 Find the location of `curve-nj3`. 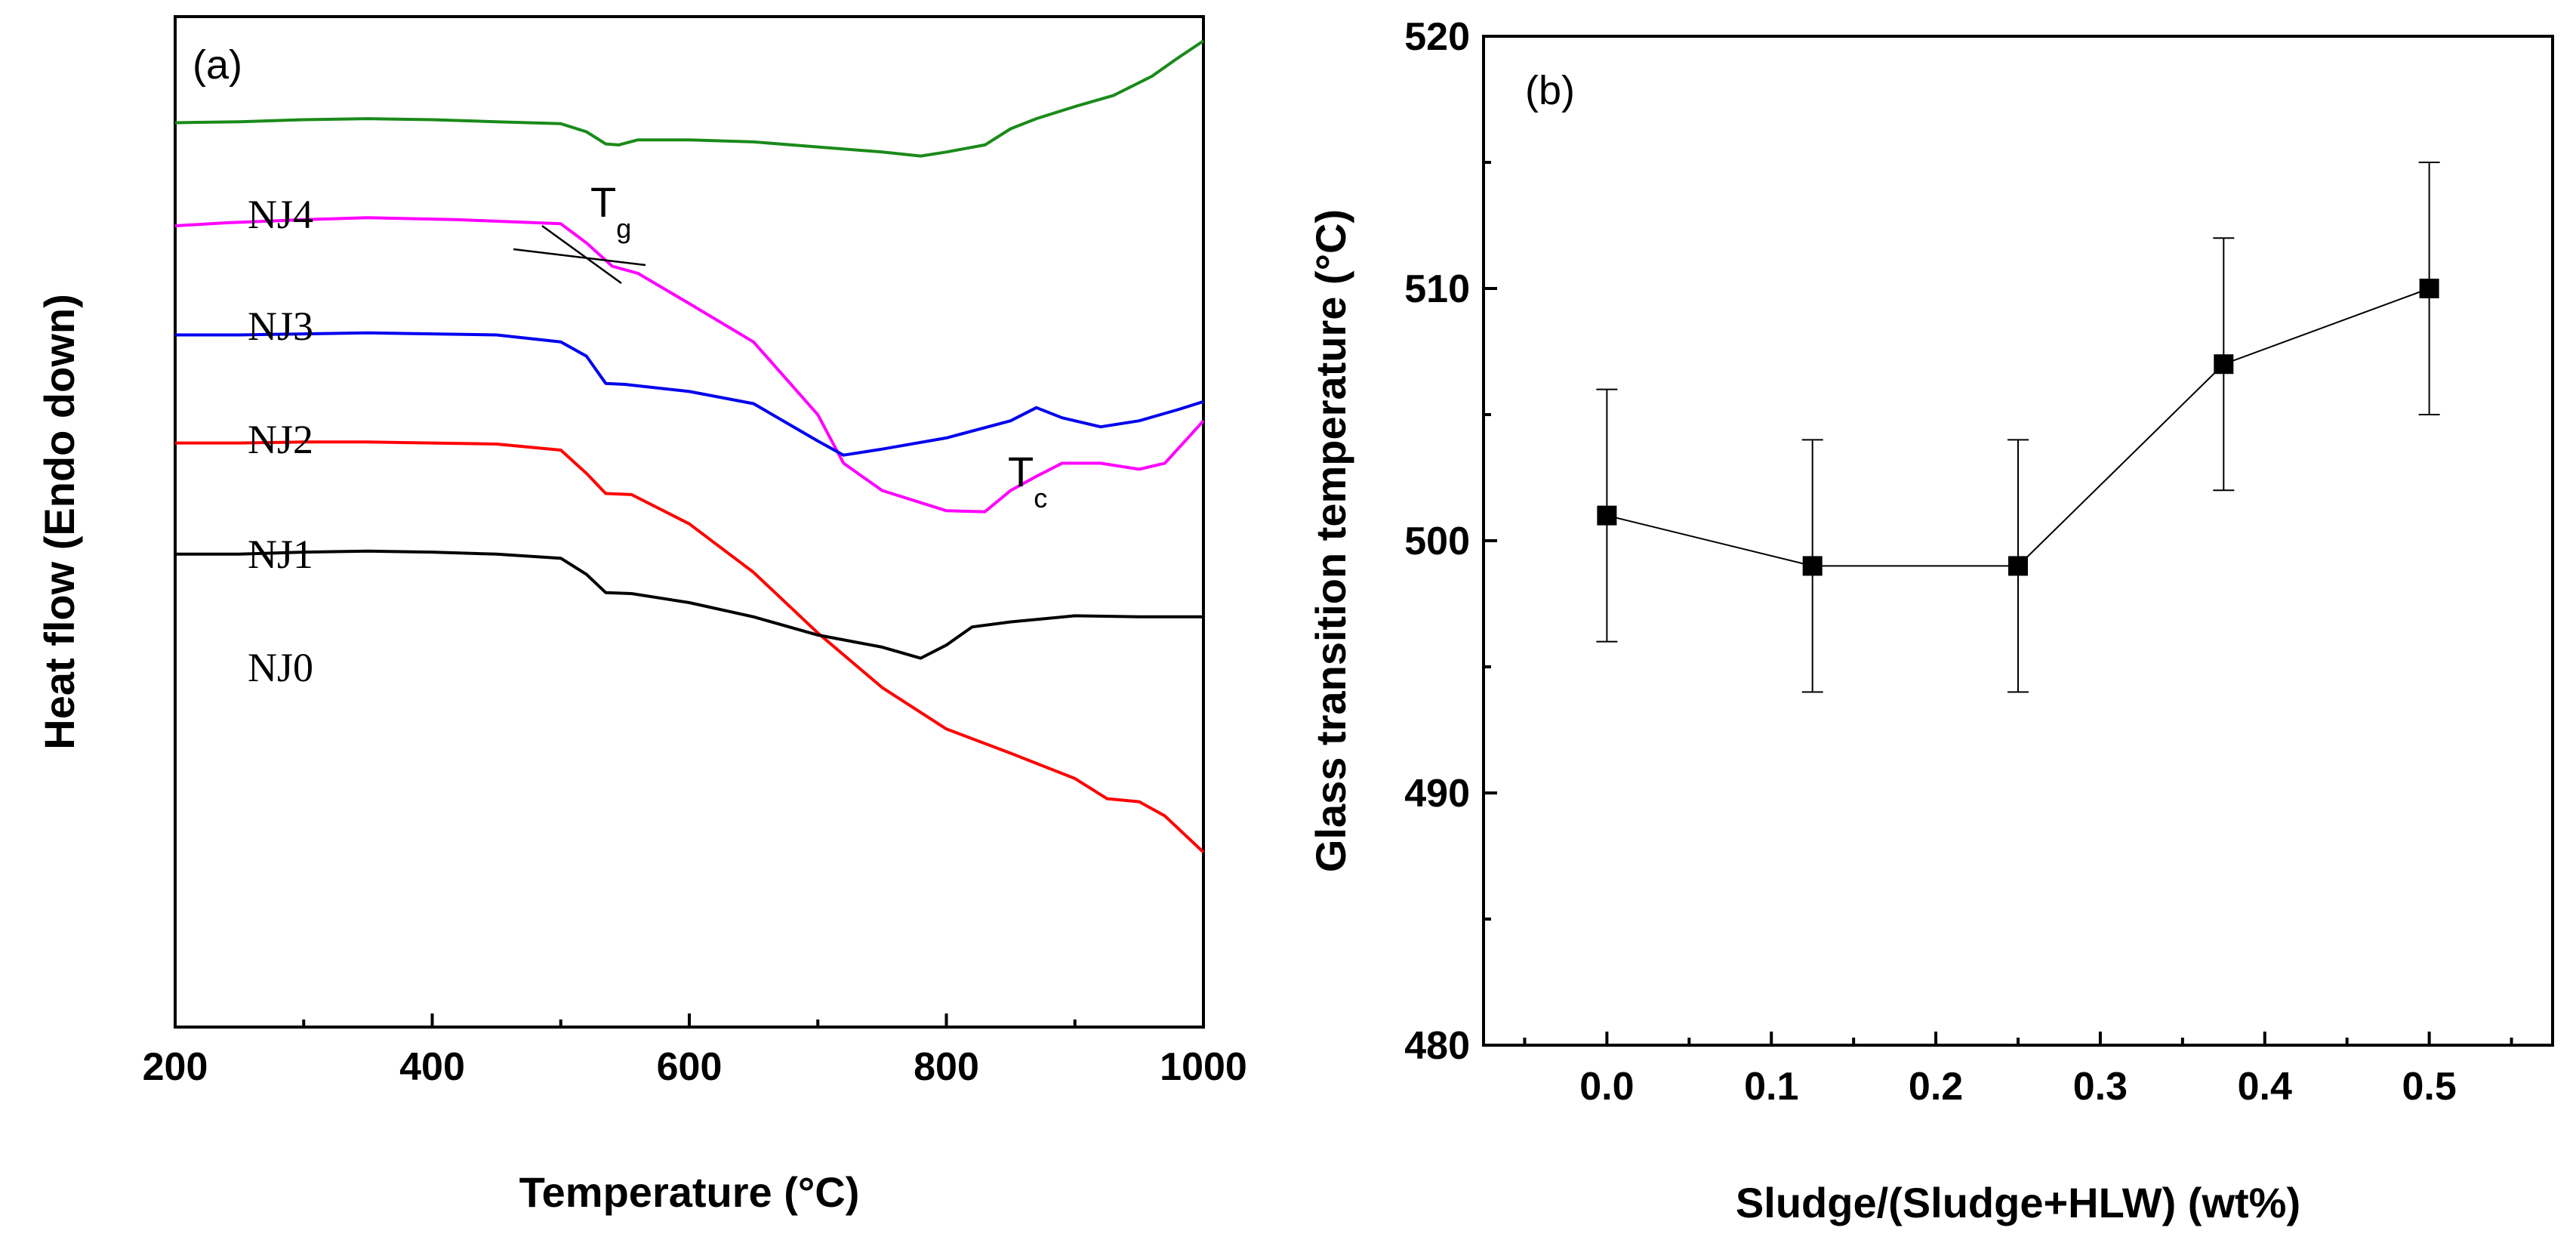

curve-nj3 is located at coordinates (689, 365).